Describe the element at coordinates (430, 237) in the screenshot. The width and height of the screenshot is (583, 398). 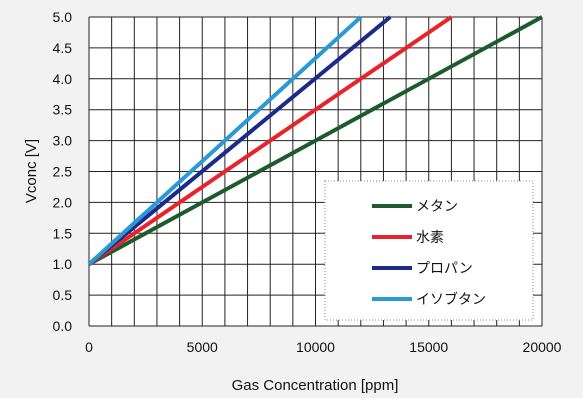
I see `legend-label: 水素` at that location.